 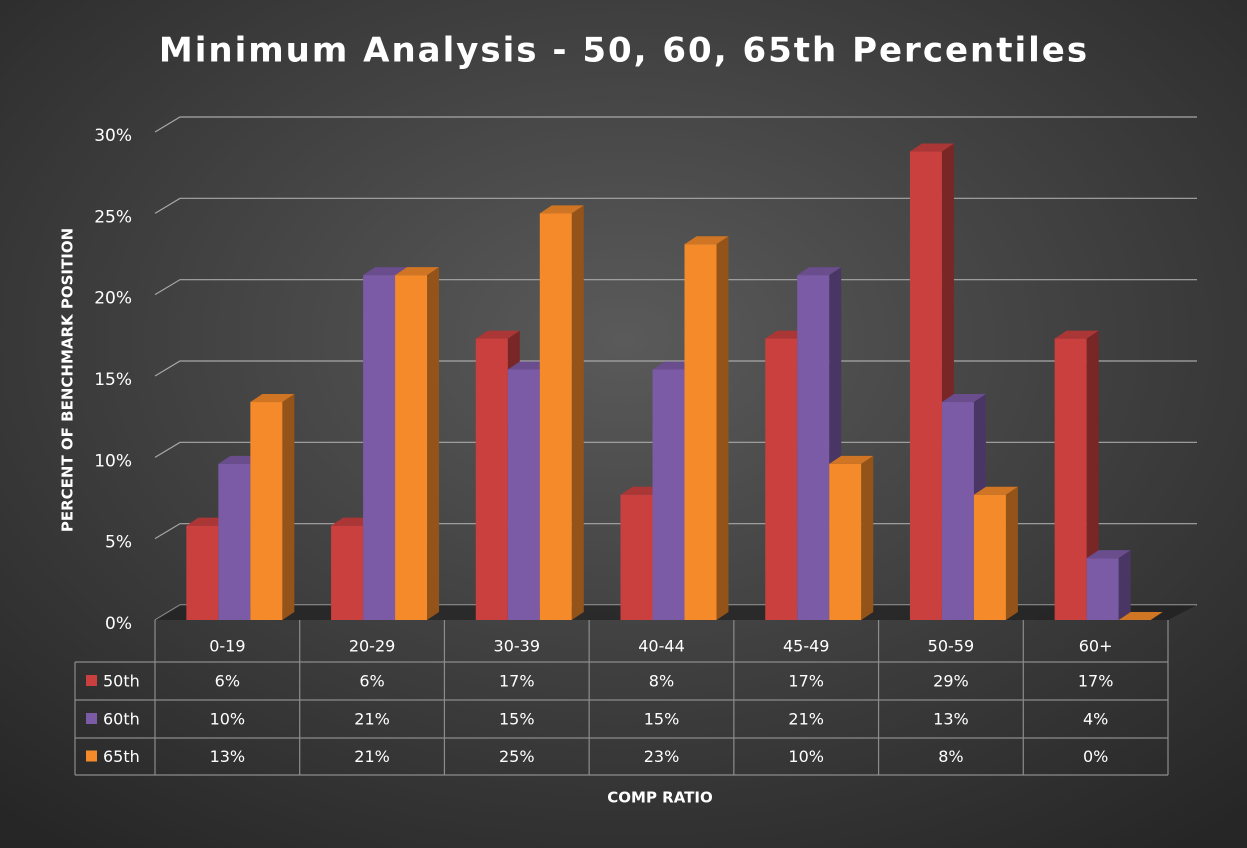 I want to click on y-tick-label: 30%, so click(x=113, y=136).